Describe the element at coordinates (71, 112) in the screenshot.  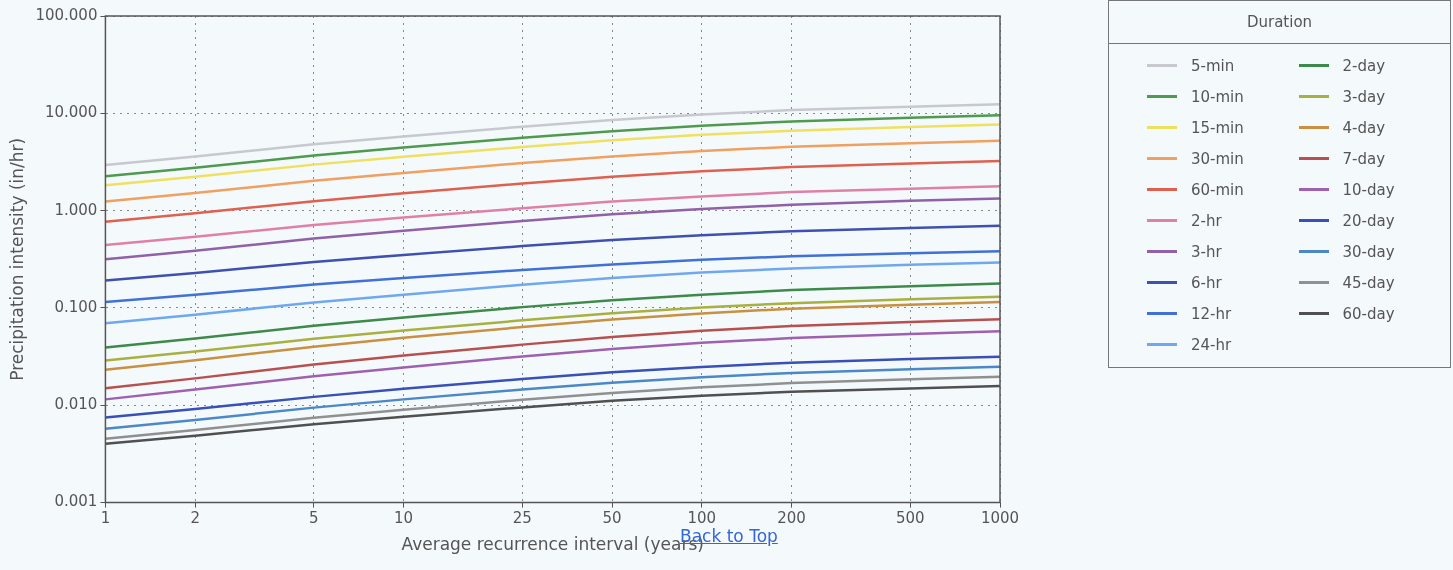
I see `y-tick-label: 10.000` at that location.